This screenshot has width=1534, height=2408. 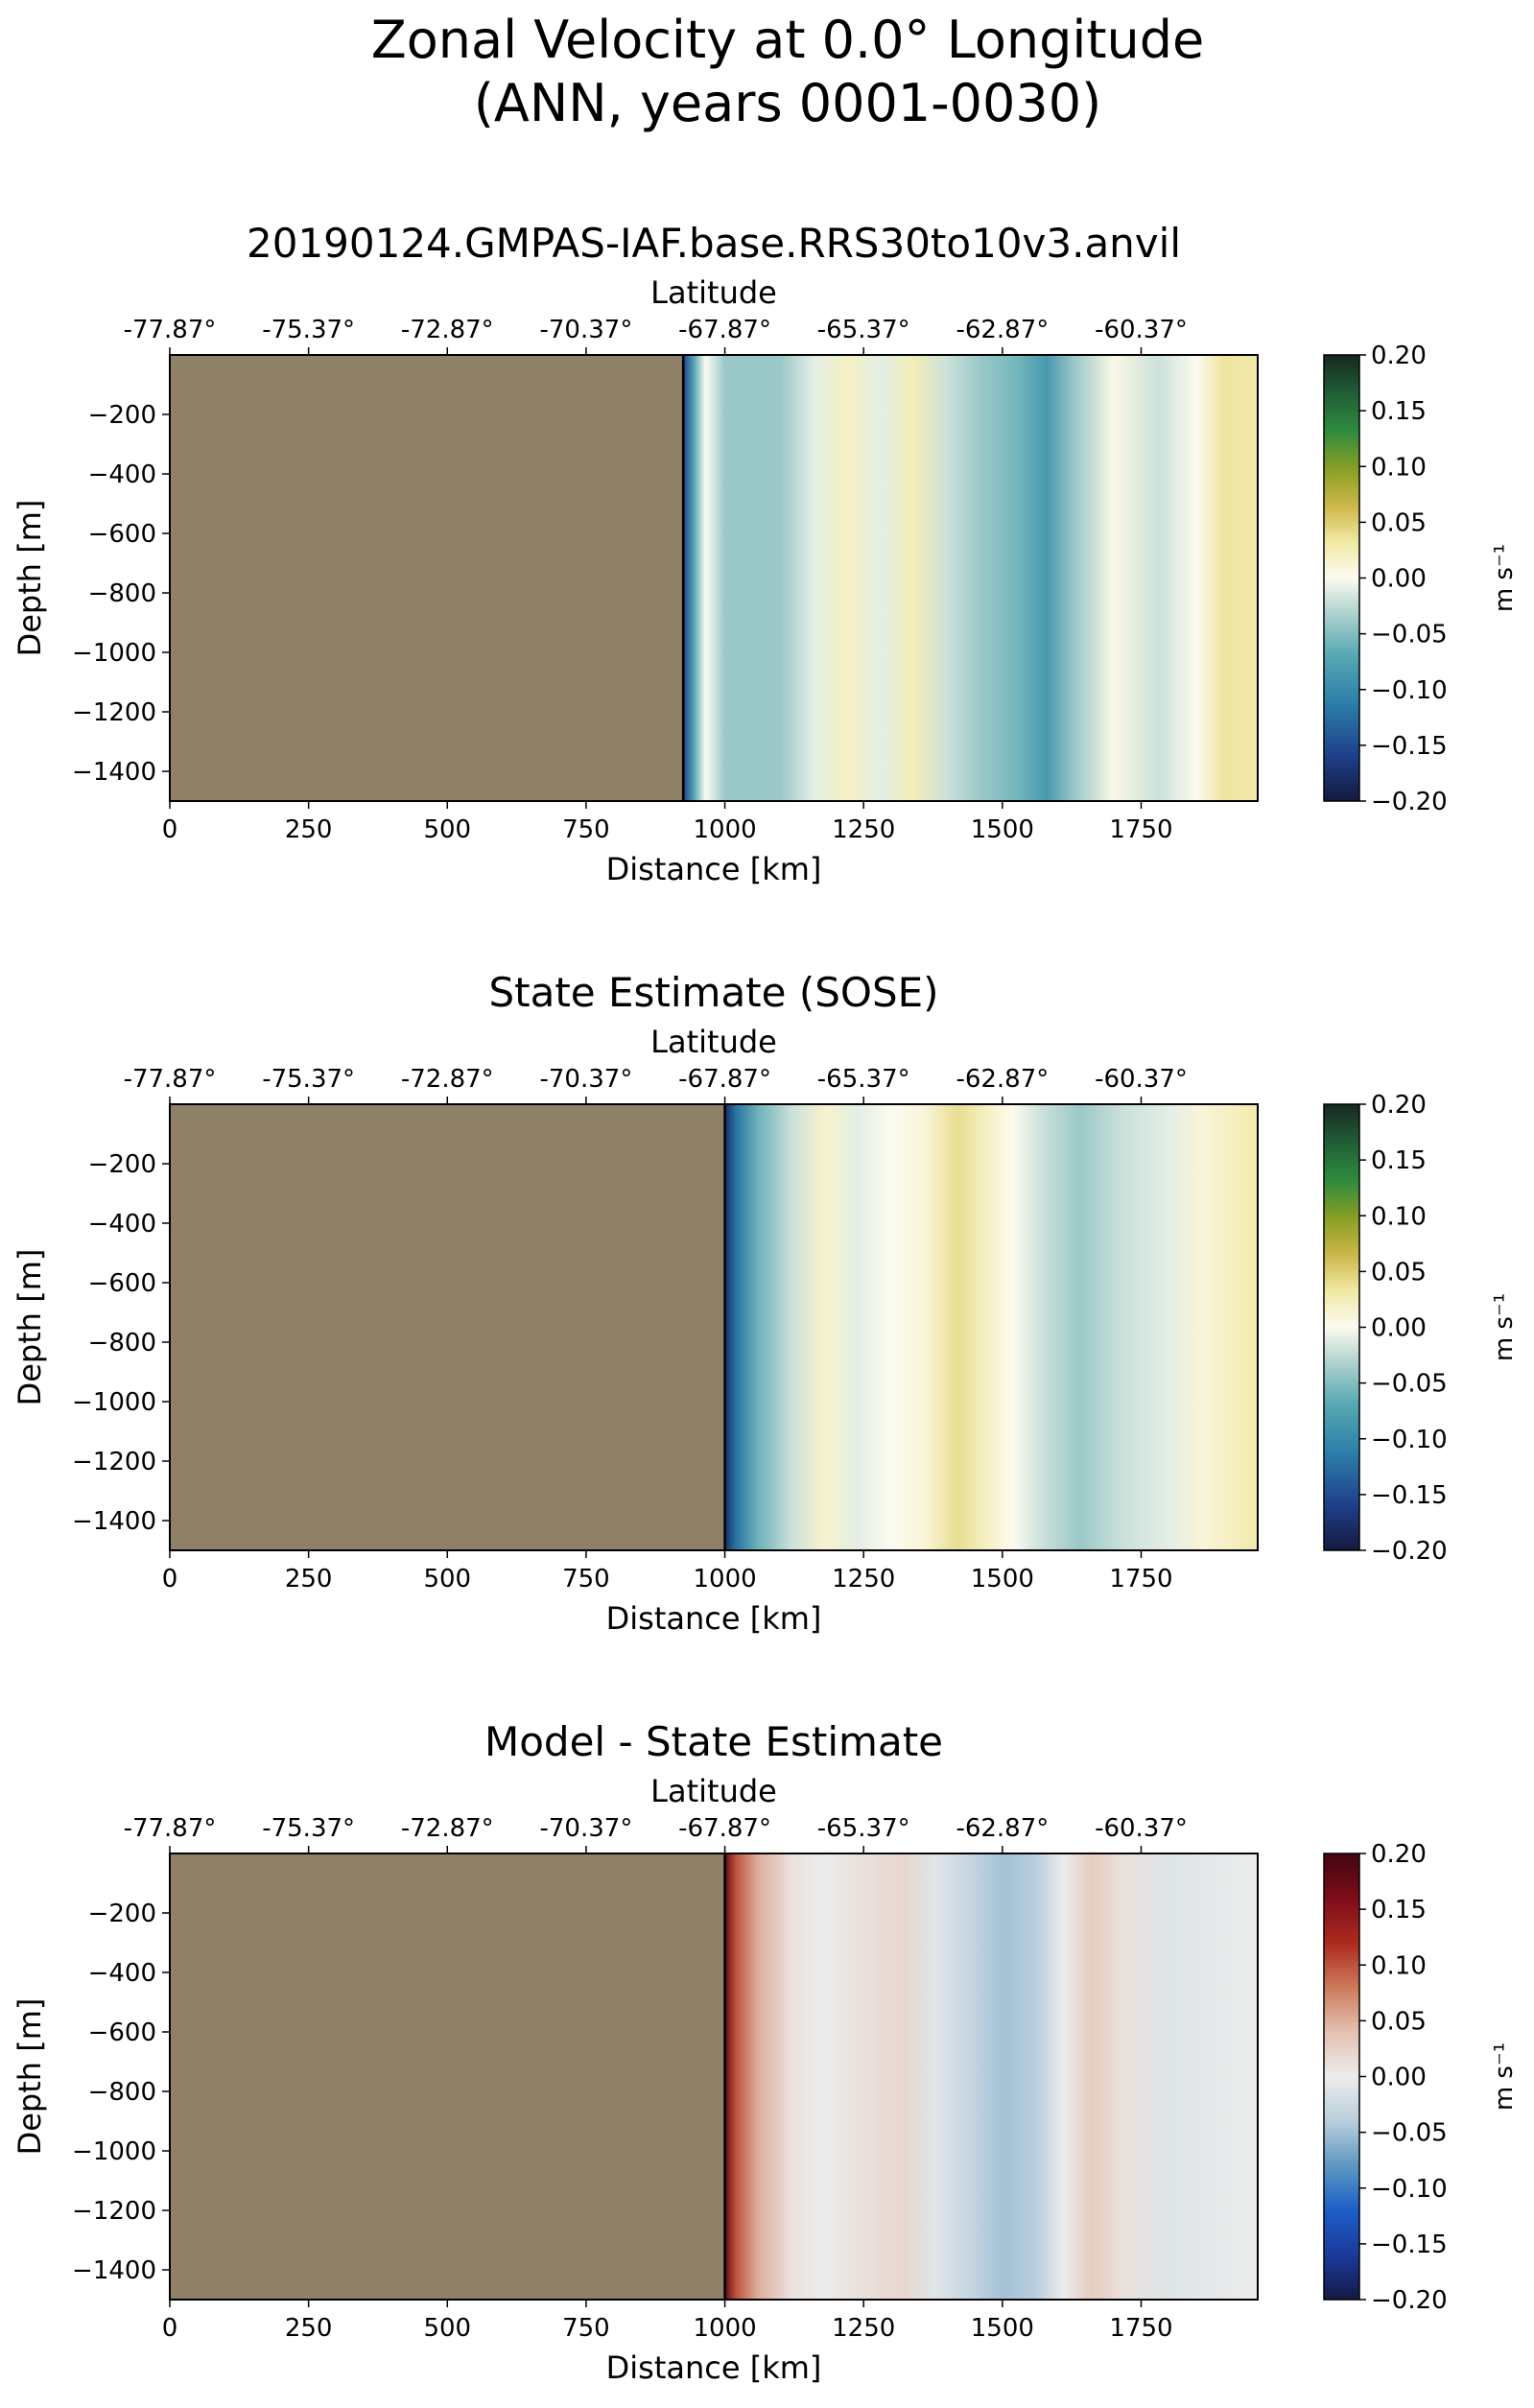 What do you see at coordinates (122, 2032) in the screenshot?
I see `y-tick-label: −600` at bounding box center [122, 2032].